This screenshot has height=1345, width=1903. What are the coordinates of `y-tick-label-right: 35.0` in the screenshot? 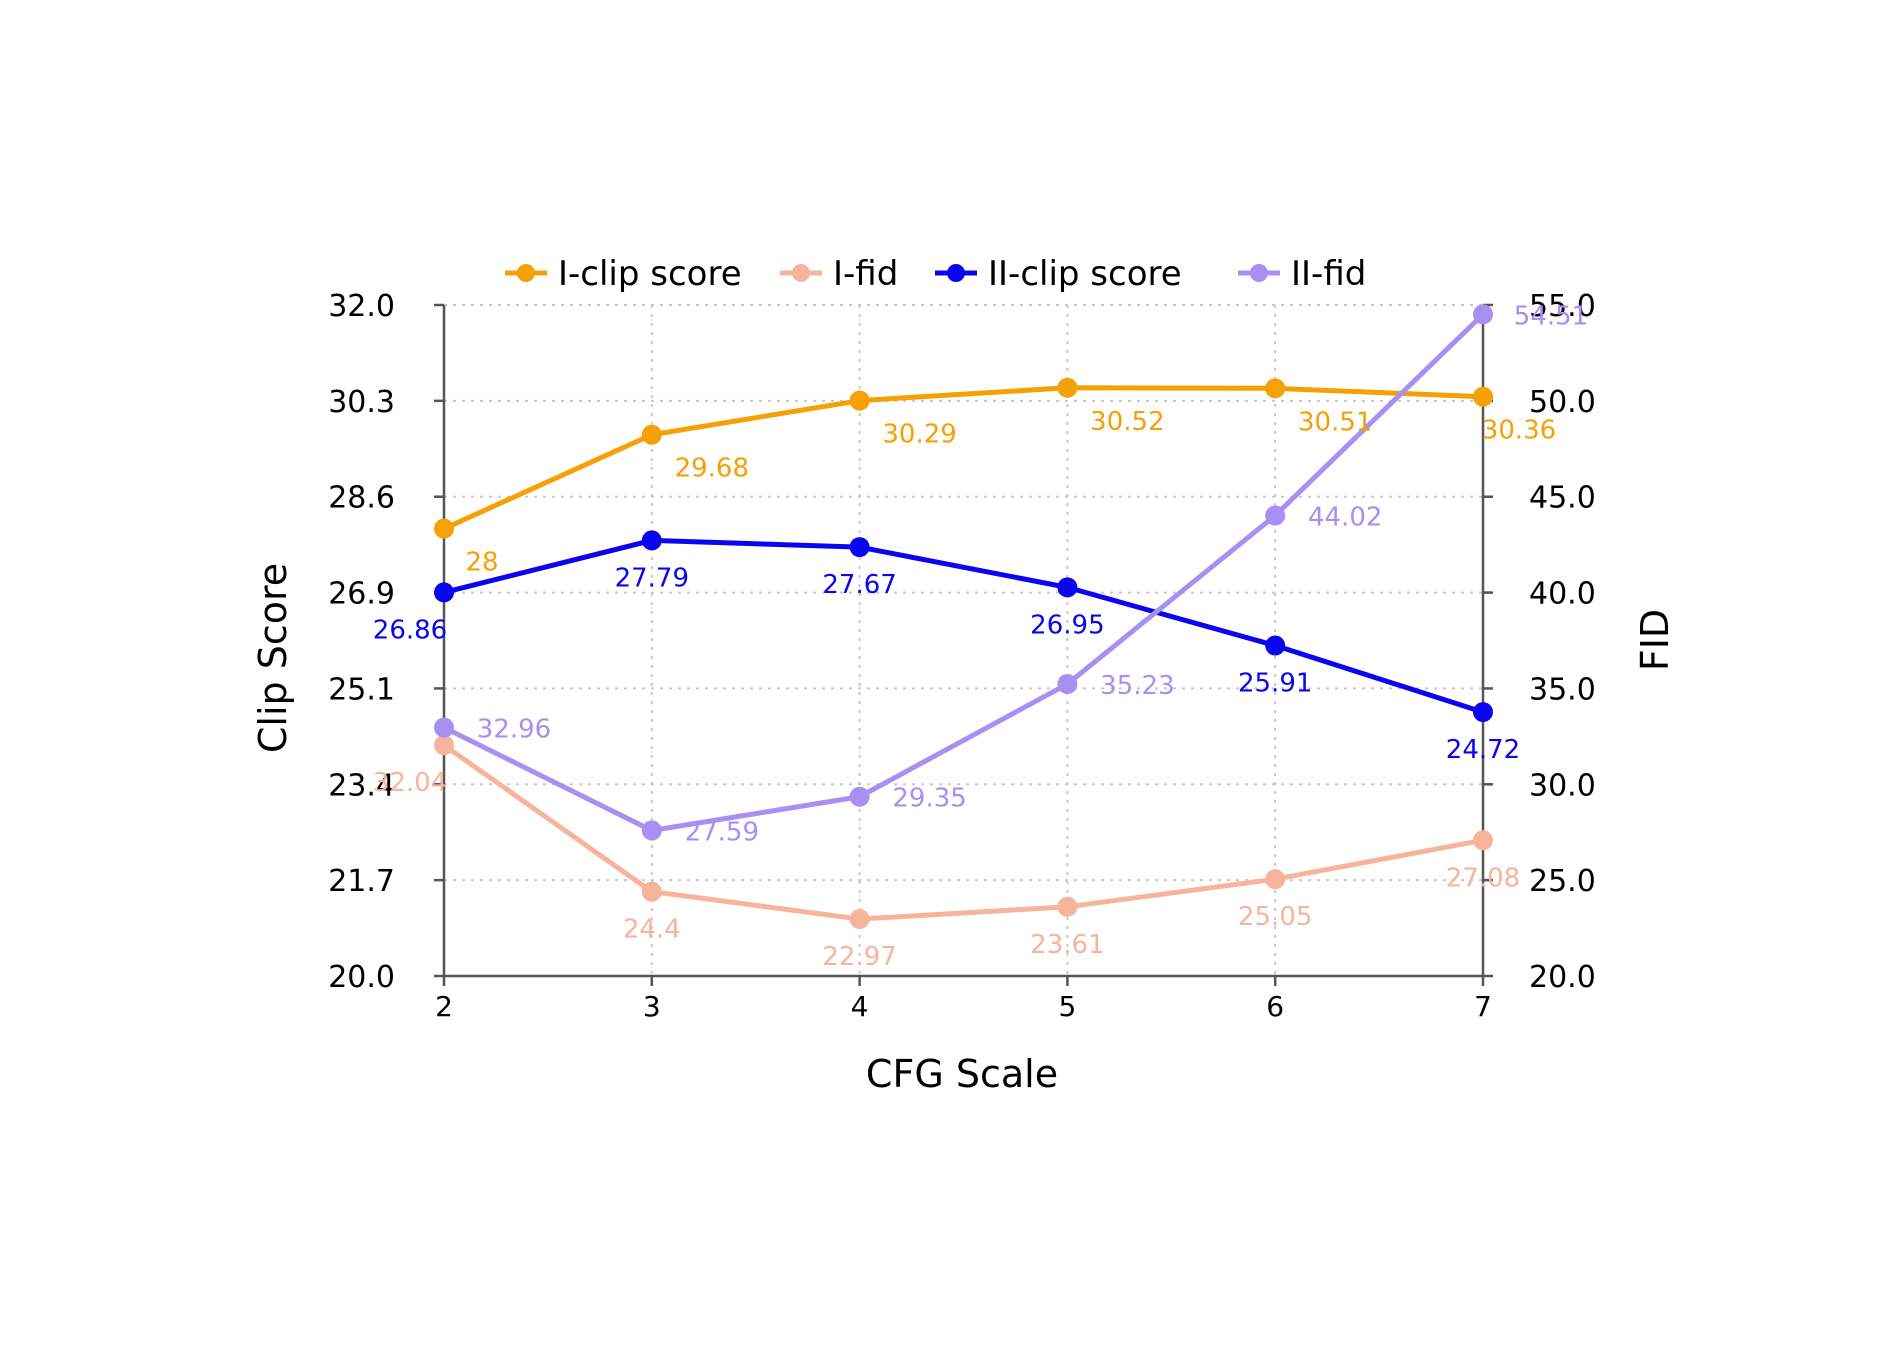 It's located at (1562, 689).